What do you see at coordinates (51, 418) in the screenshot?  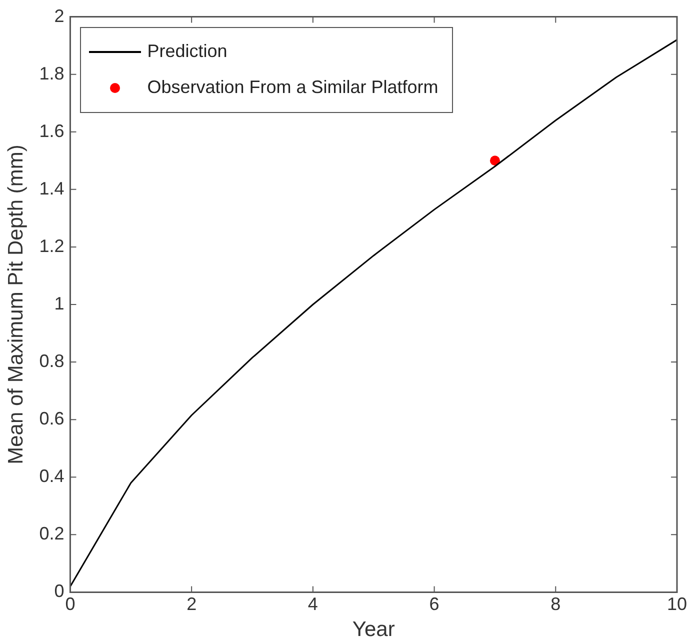 I see `y-tick-label: 0.6` at bounding box center [51, 418].